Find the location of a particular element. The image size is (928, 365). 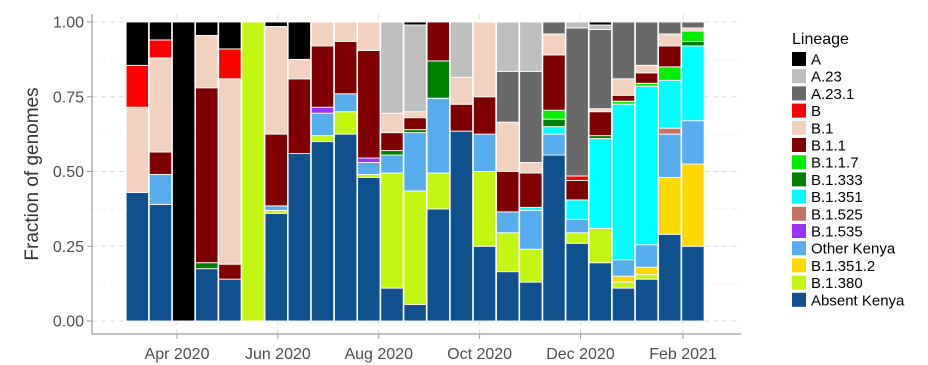

legend-label: A.23 is located at coordinates (826, 77).